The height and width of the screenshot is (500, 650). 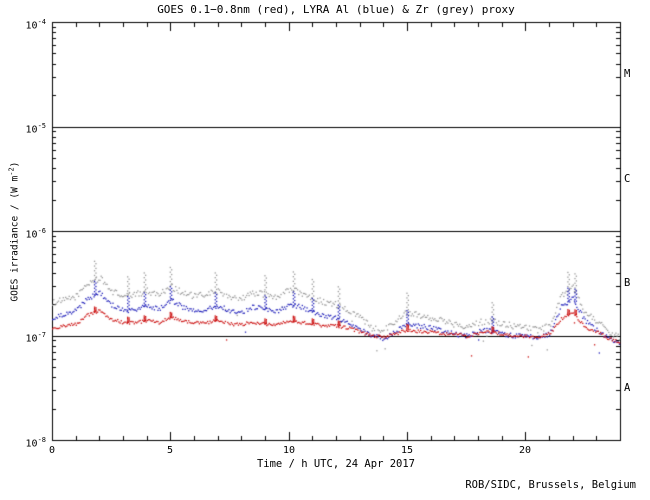 What do you see at coordinates (35, 443) in the screenshot?
I see `y-tick-1e-8: 10⁻⁸` at bounding box center [35, 443].